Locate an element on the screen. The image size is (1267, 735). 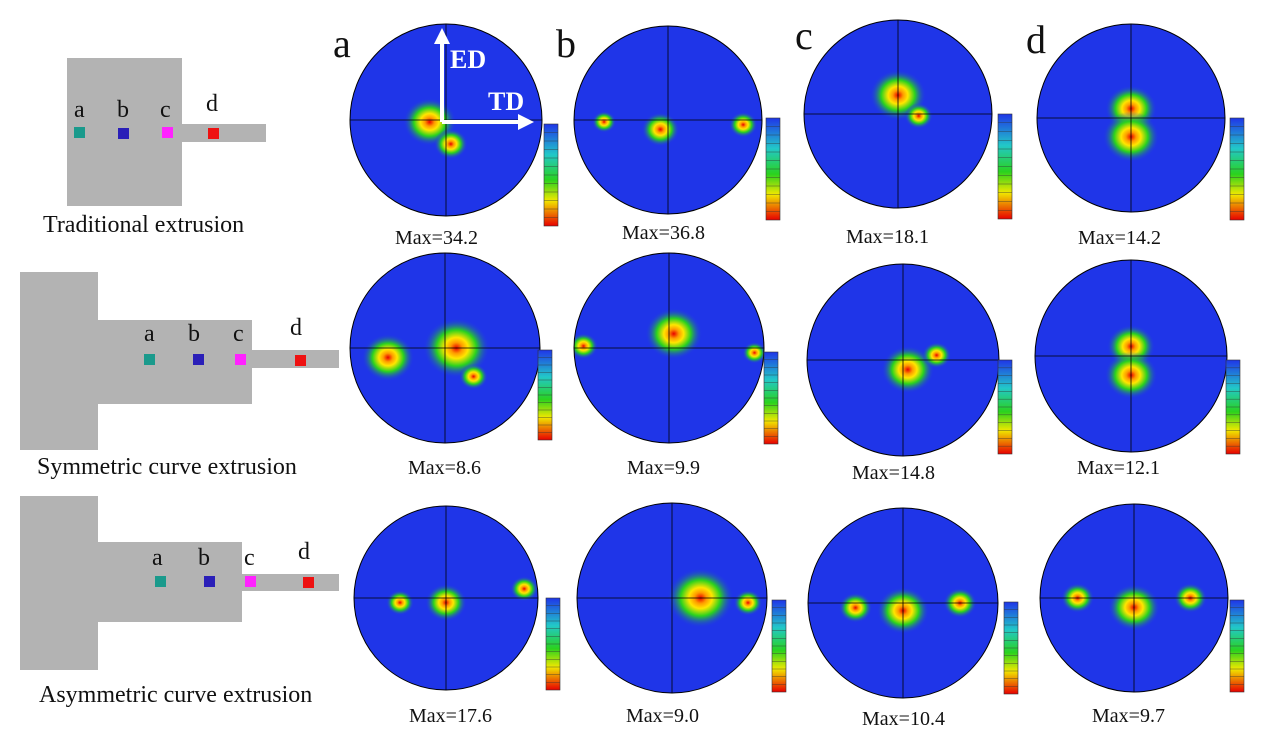
max-label-r2-a: Max=8.6 is located at coordinates (444, 468).